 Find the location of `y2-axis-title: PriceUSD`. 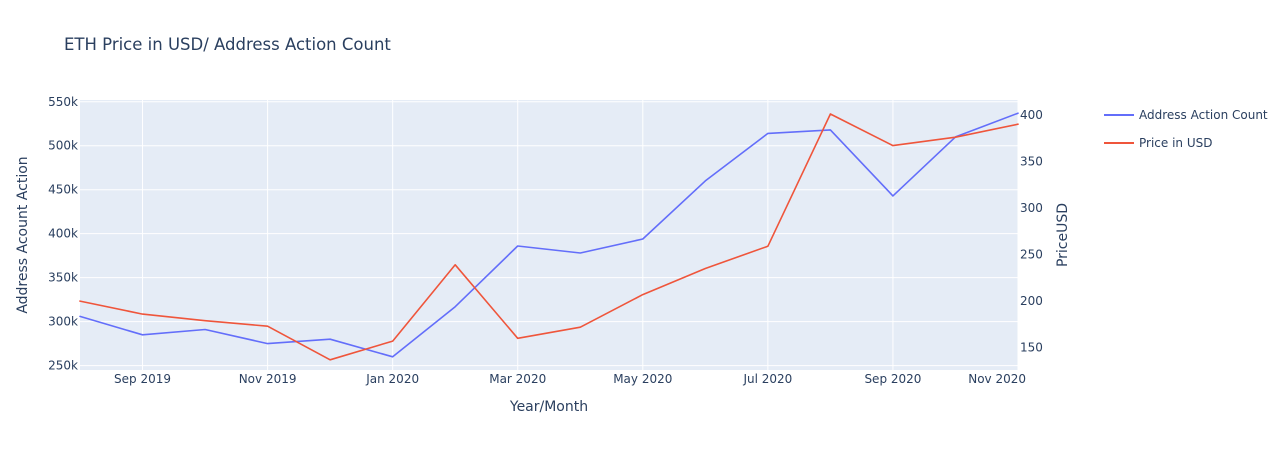

y2-axis-title: PriceUSD is located at coordinates (1063, 235).